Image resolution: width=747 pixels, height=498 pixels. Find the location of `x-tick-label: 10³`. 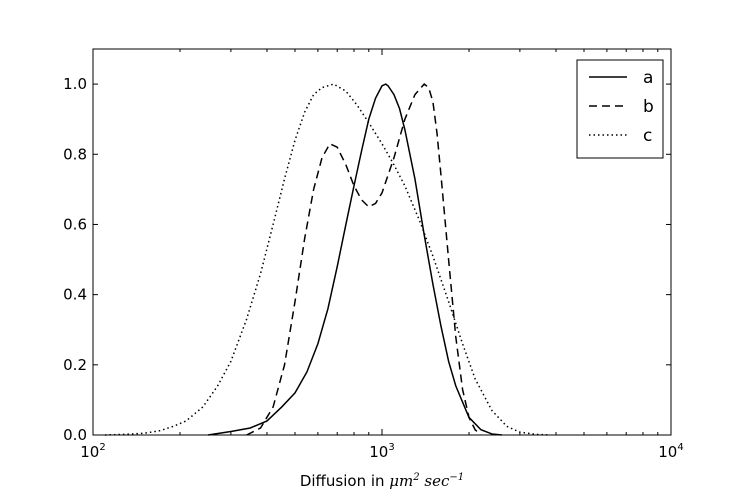

x-tick-label: 10³ is located at coordinates (381, 451).